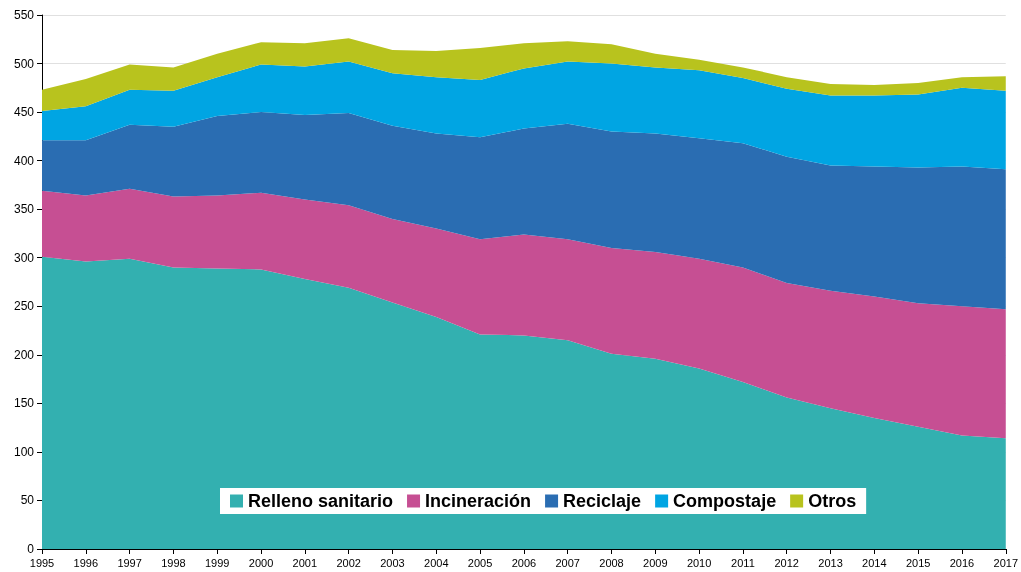 The image size is (1021, 572). What do you see at coordinates (24, 403) in the screenshot?
I see `y-tick-label: 150` at bounding box center [24, 403].